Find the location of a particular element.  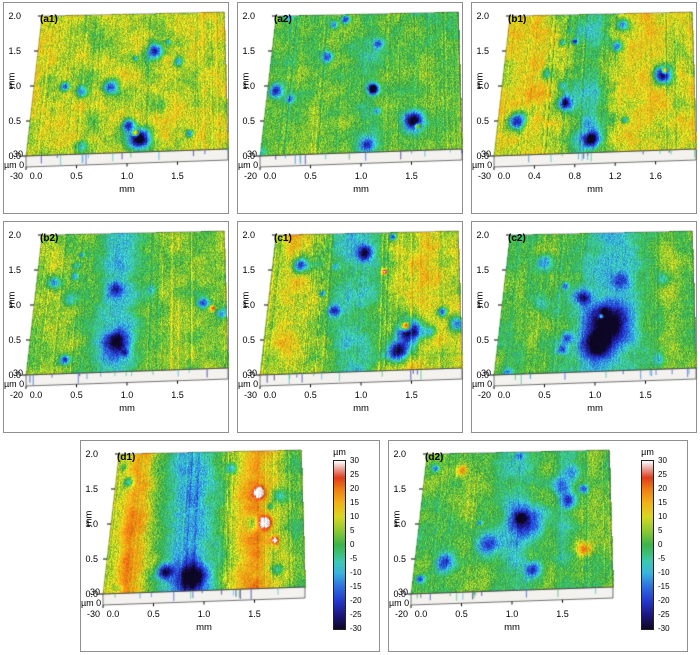

colorbar-tick-label: 25 is located at coordinates (354, 474).